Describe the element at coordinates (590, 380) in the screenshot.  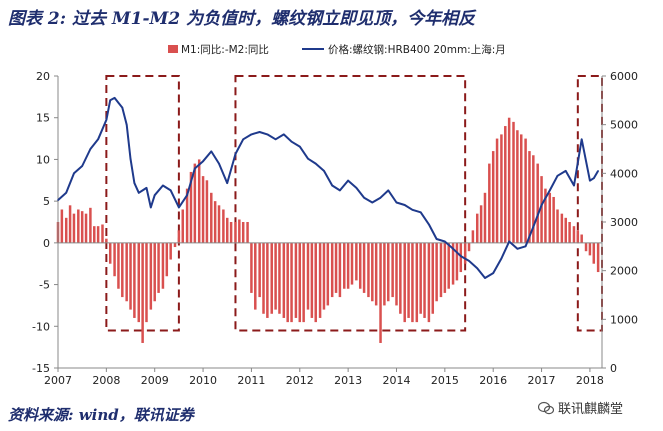
I see `x-tick-label: 2018` at that location.